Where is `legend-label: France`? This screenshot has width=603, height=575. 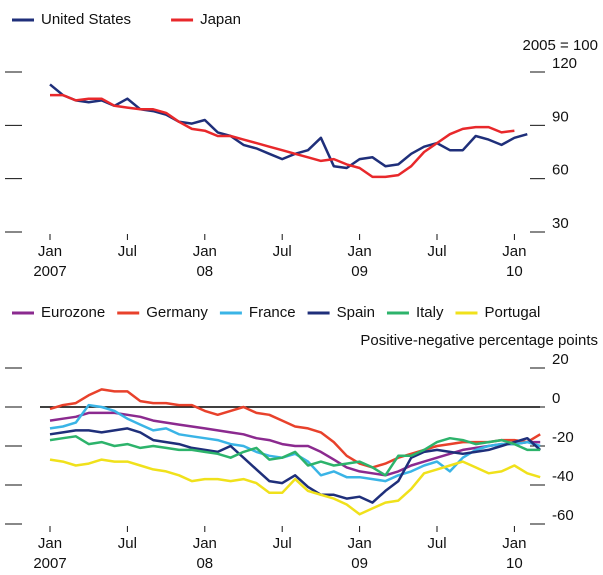
legend-label: France is located at coordinates (272, 312).